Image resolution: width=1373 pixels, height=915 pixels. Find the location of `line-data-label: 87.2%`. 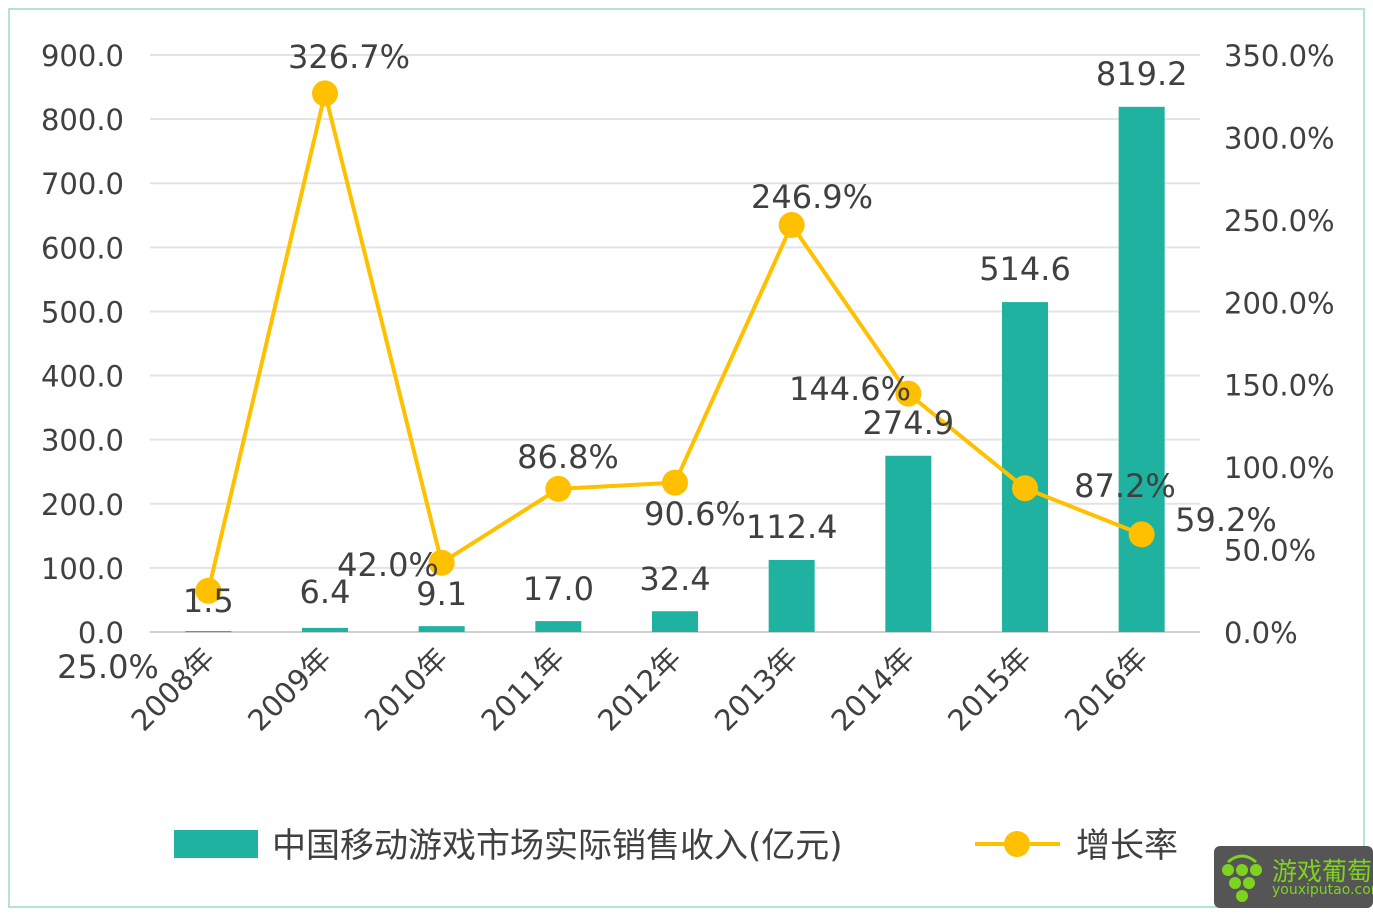

line-data-label: 87.2% is located at coordinates (1125, 486).